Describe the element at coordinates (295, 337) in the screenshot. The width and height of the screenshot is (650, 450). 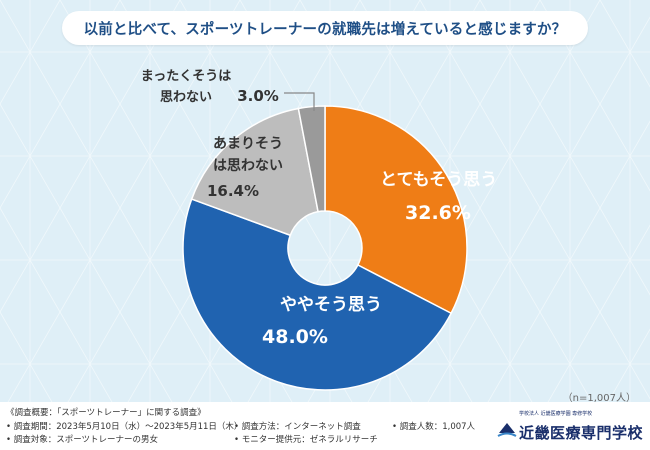
I see `slice-value-label: 48.0%` at that location.